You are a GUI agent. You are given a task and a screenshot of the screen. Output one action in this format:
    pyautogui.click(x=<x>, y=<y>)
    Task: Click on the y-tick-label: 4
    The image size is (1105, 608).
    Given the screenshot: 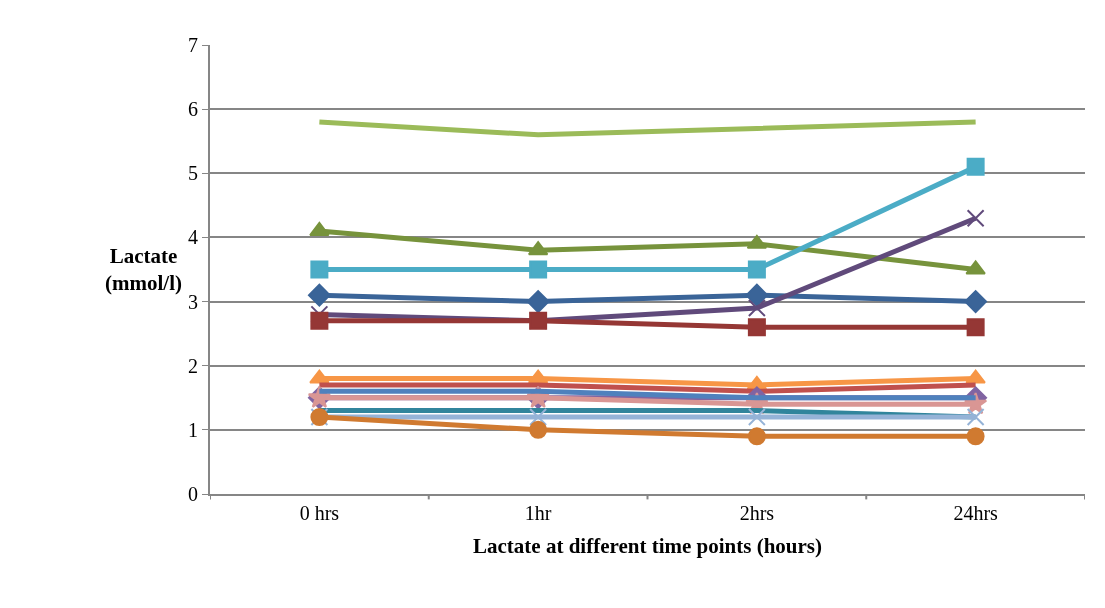 What is the action you would take?
    pyautogui.click(x=193, y=237)
    